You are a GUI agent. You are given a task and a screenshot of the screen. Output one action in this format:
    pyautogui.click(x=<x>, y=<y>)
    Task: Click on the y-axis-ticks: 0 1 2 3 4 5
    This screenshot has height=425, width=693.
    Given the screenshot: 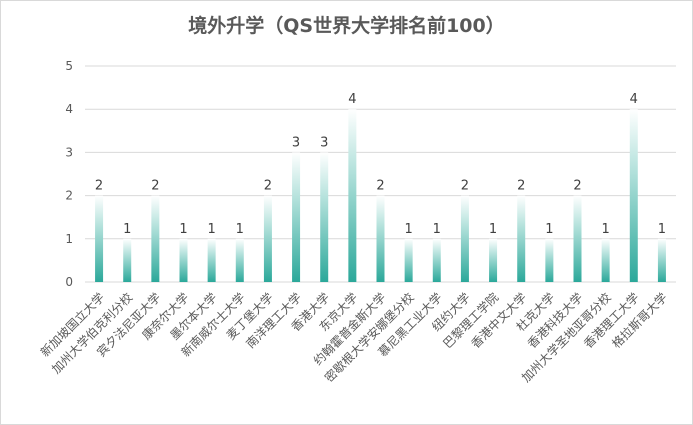 What is the action you would take?
    pyautogui.click(x=69, y=174)
    